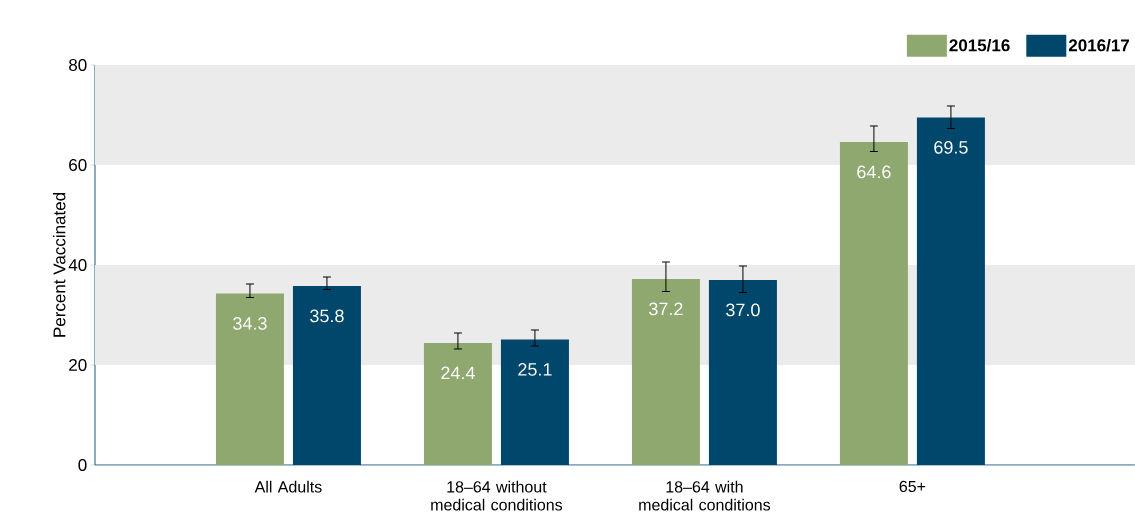 This screenshot has width=1135, height=526. Describe the element at coordinates (458, 373) in the screenshot. I see `data-label: 24.4` at that location.